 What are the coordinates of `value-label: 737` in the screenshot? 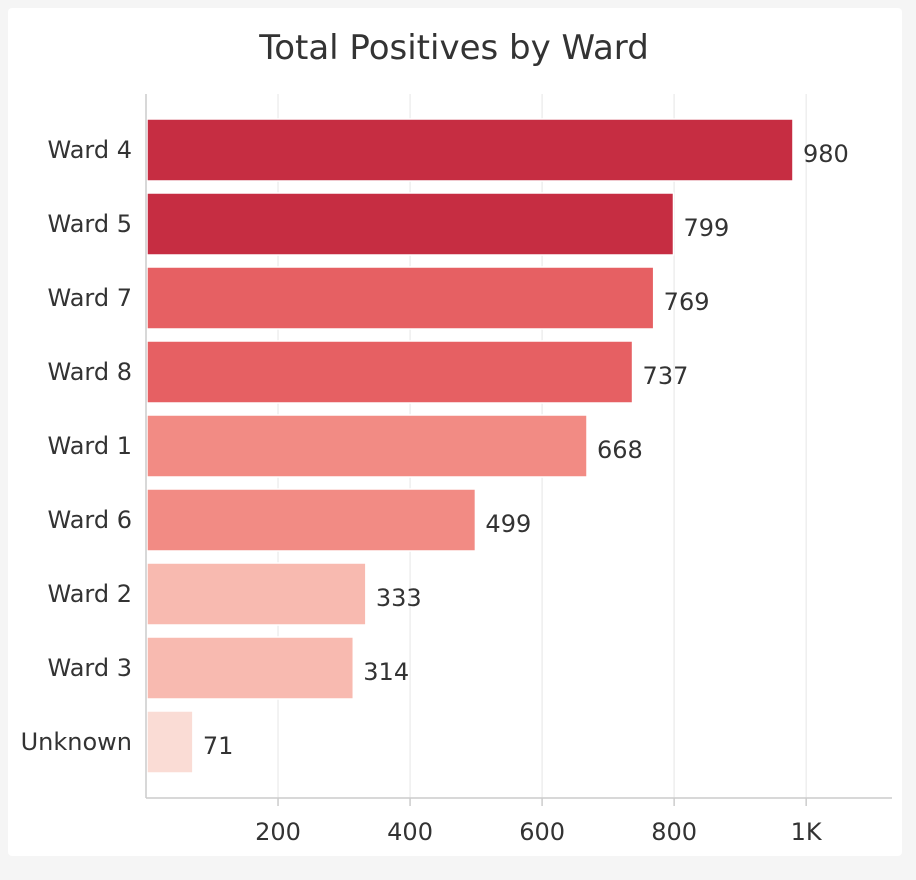 It's located at (666, 376).